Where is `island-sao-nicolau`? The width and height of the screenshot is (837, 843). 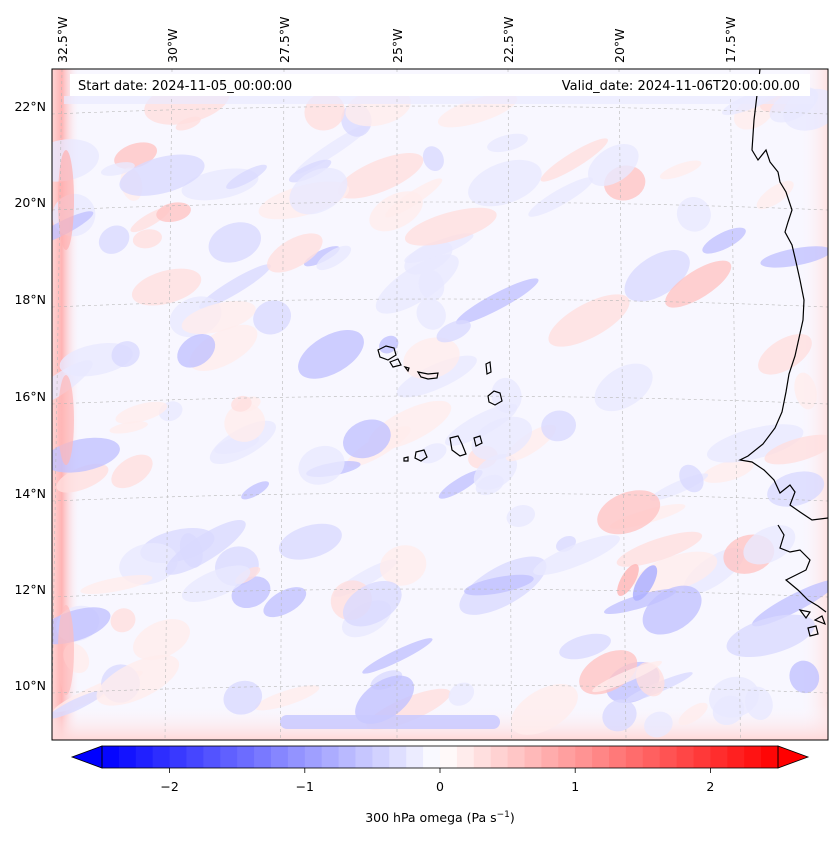 island-sao-nicolau is located at coordinates (427, 375).